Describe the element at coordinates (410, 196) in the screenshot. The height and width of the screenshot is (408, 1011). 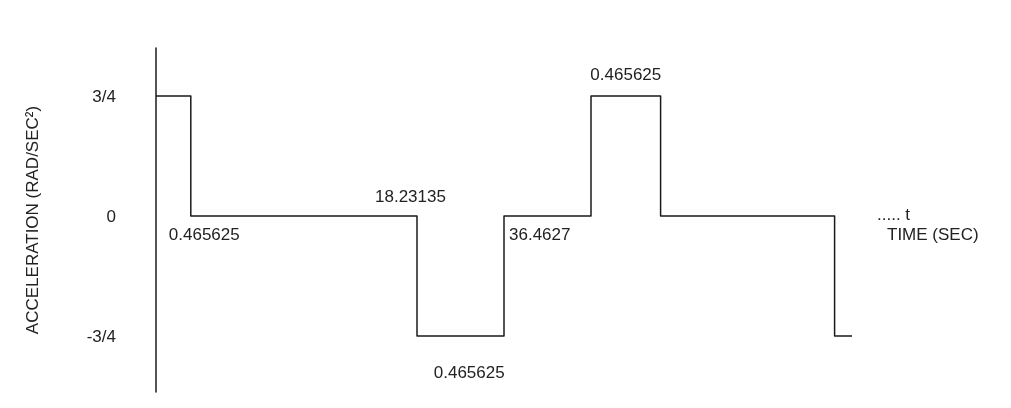
I see `annotation: 18.23135` at that location.